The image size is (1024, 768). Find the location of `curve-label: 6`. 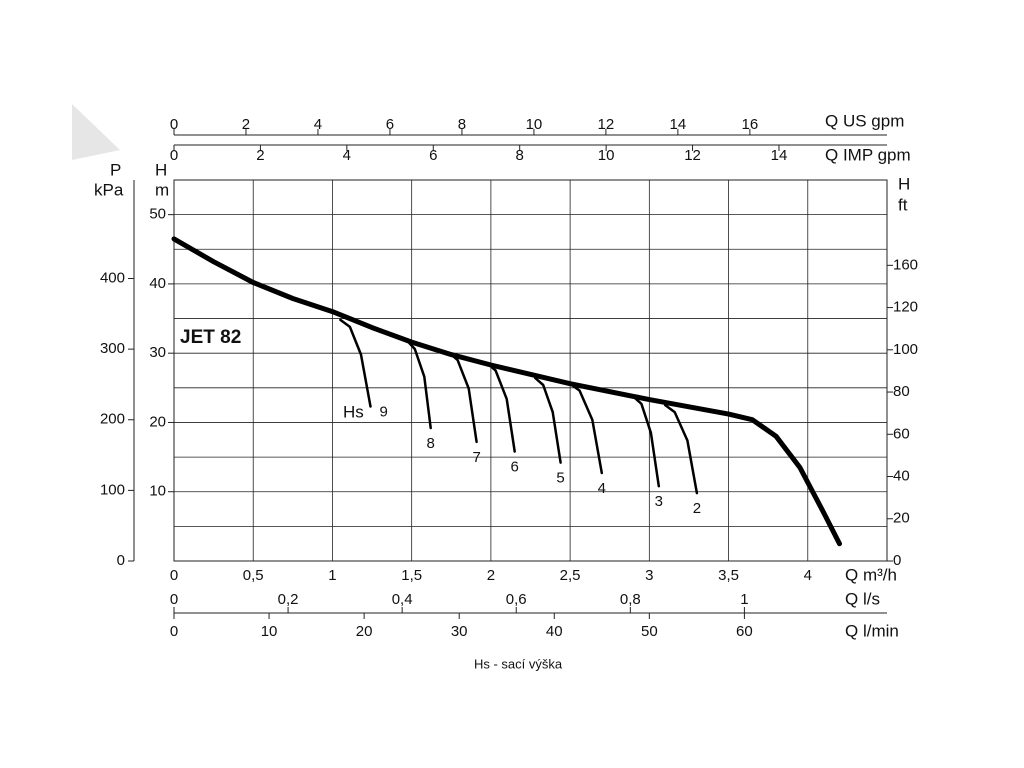

curve-label: 6 is located at coordinates (514, 467).